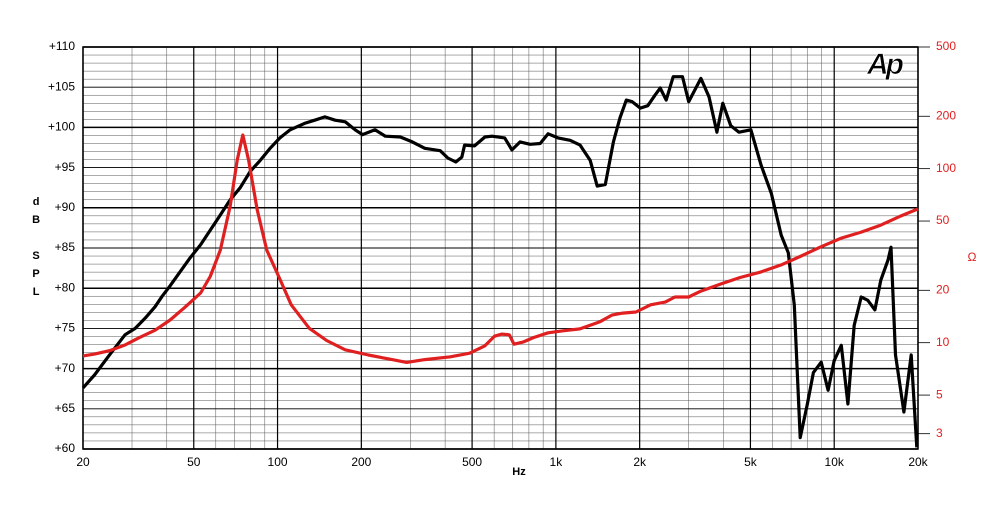  Describe the element at coordinates (194, 462) in the screenshot. I see `x-tick-label: 50` at that location.